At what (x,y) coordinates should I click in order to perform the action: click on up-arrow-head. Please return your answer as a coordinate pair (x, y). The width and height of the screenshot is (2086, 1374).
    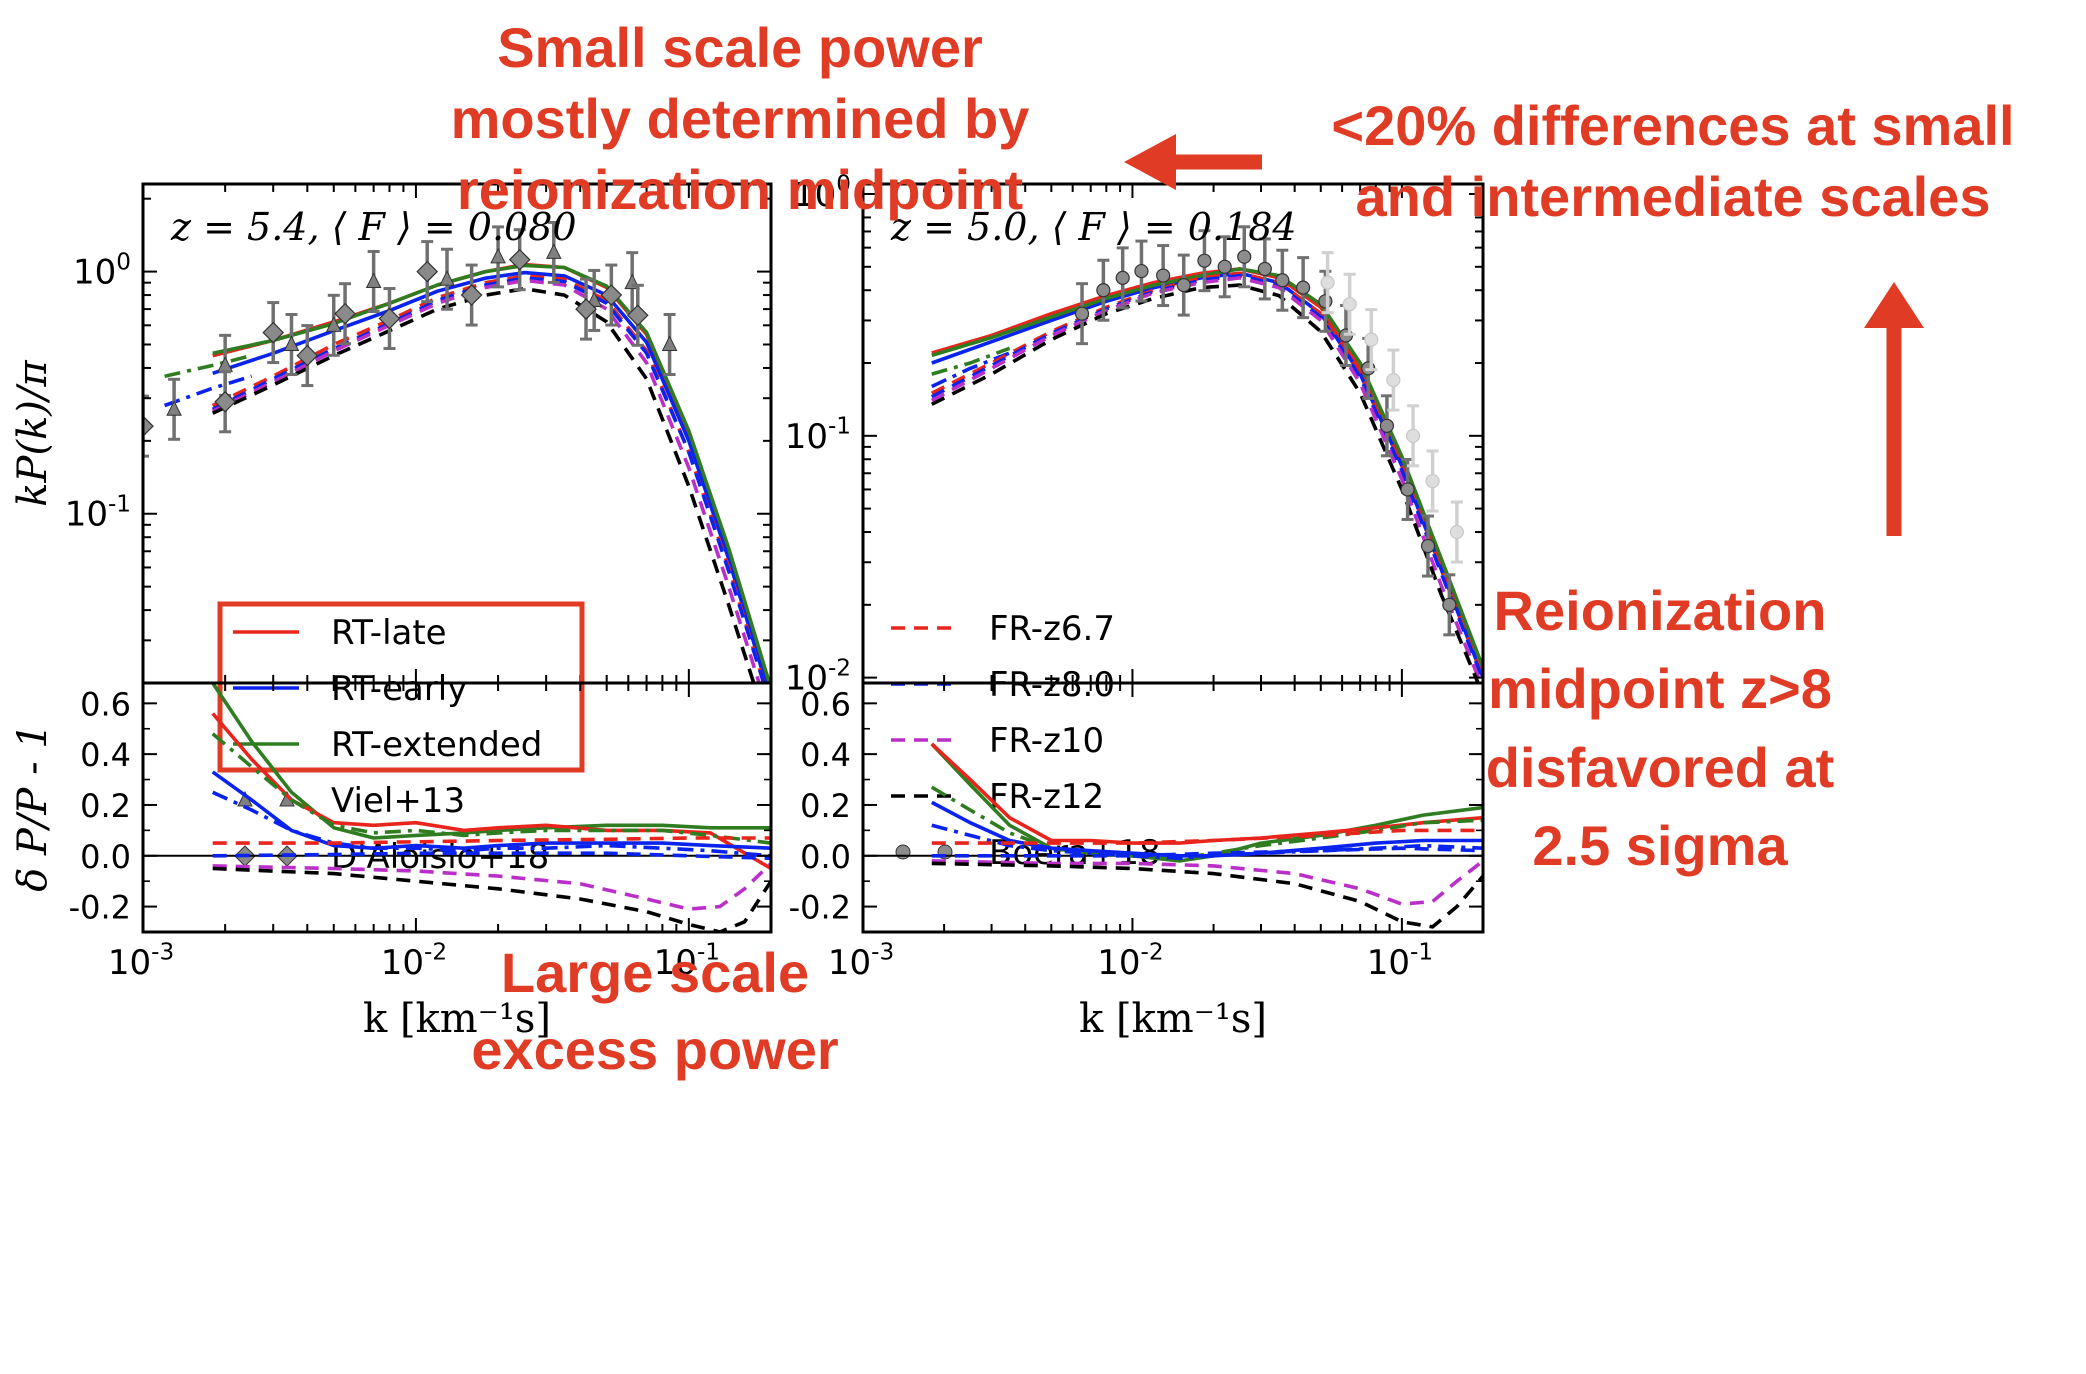
    Looking at the image, I should click on (1894, 305).